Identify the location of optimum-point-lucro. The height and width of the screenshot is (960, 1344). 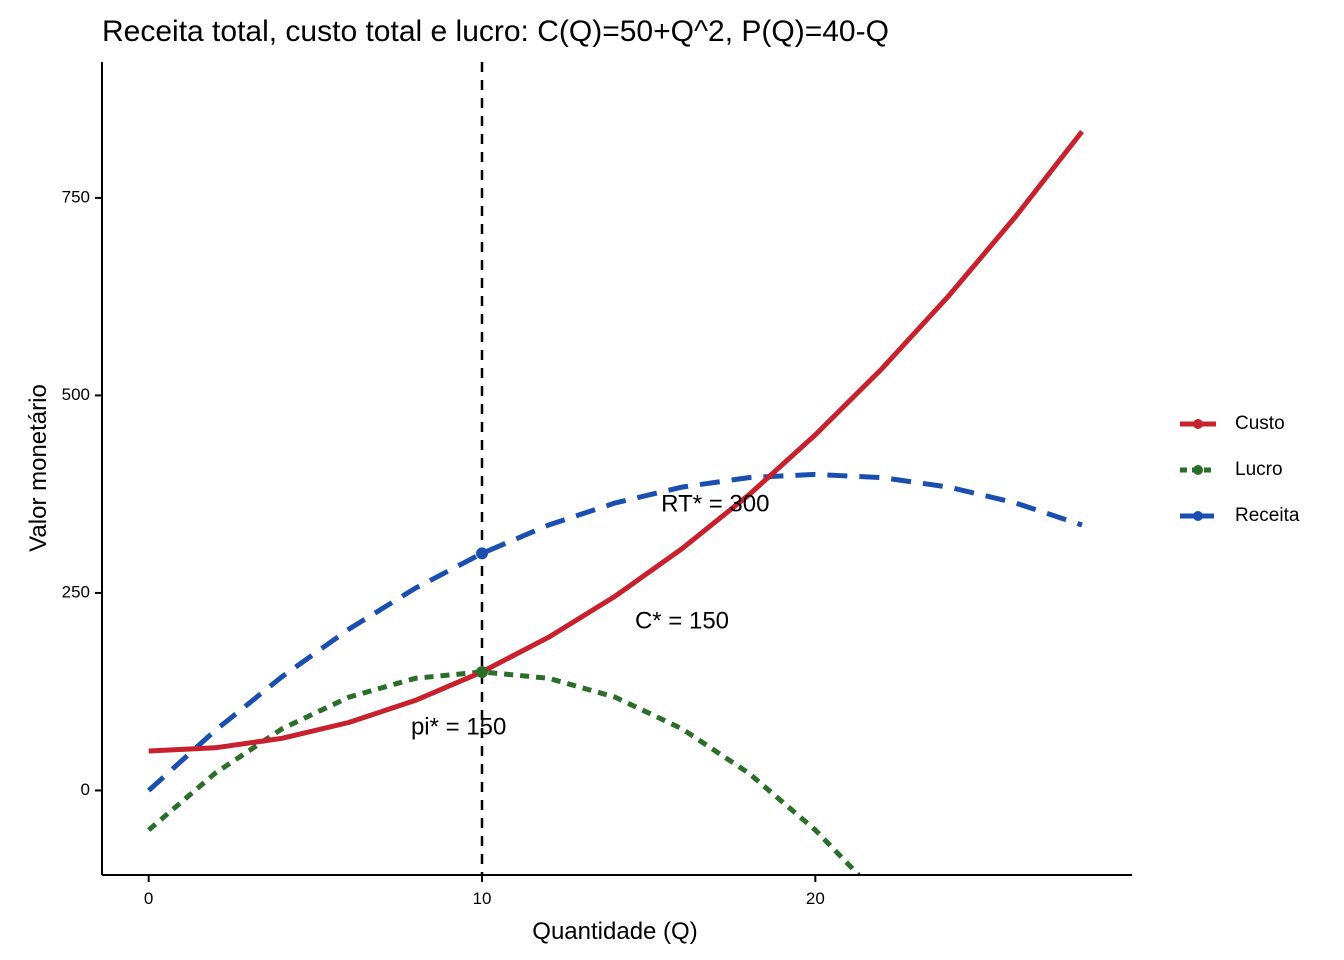
(482, 671).